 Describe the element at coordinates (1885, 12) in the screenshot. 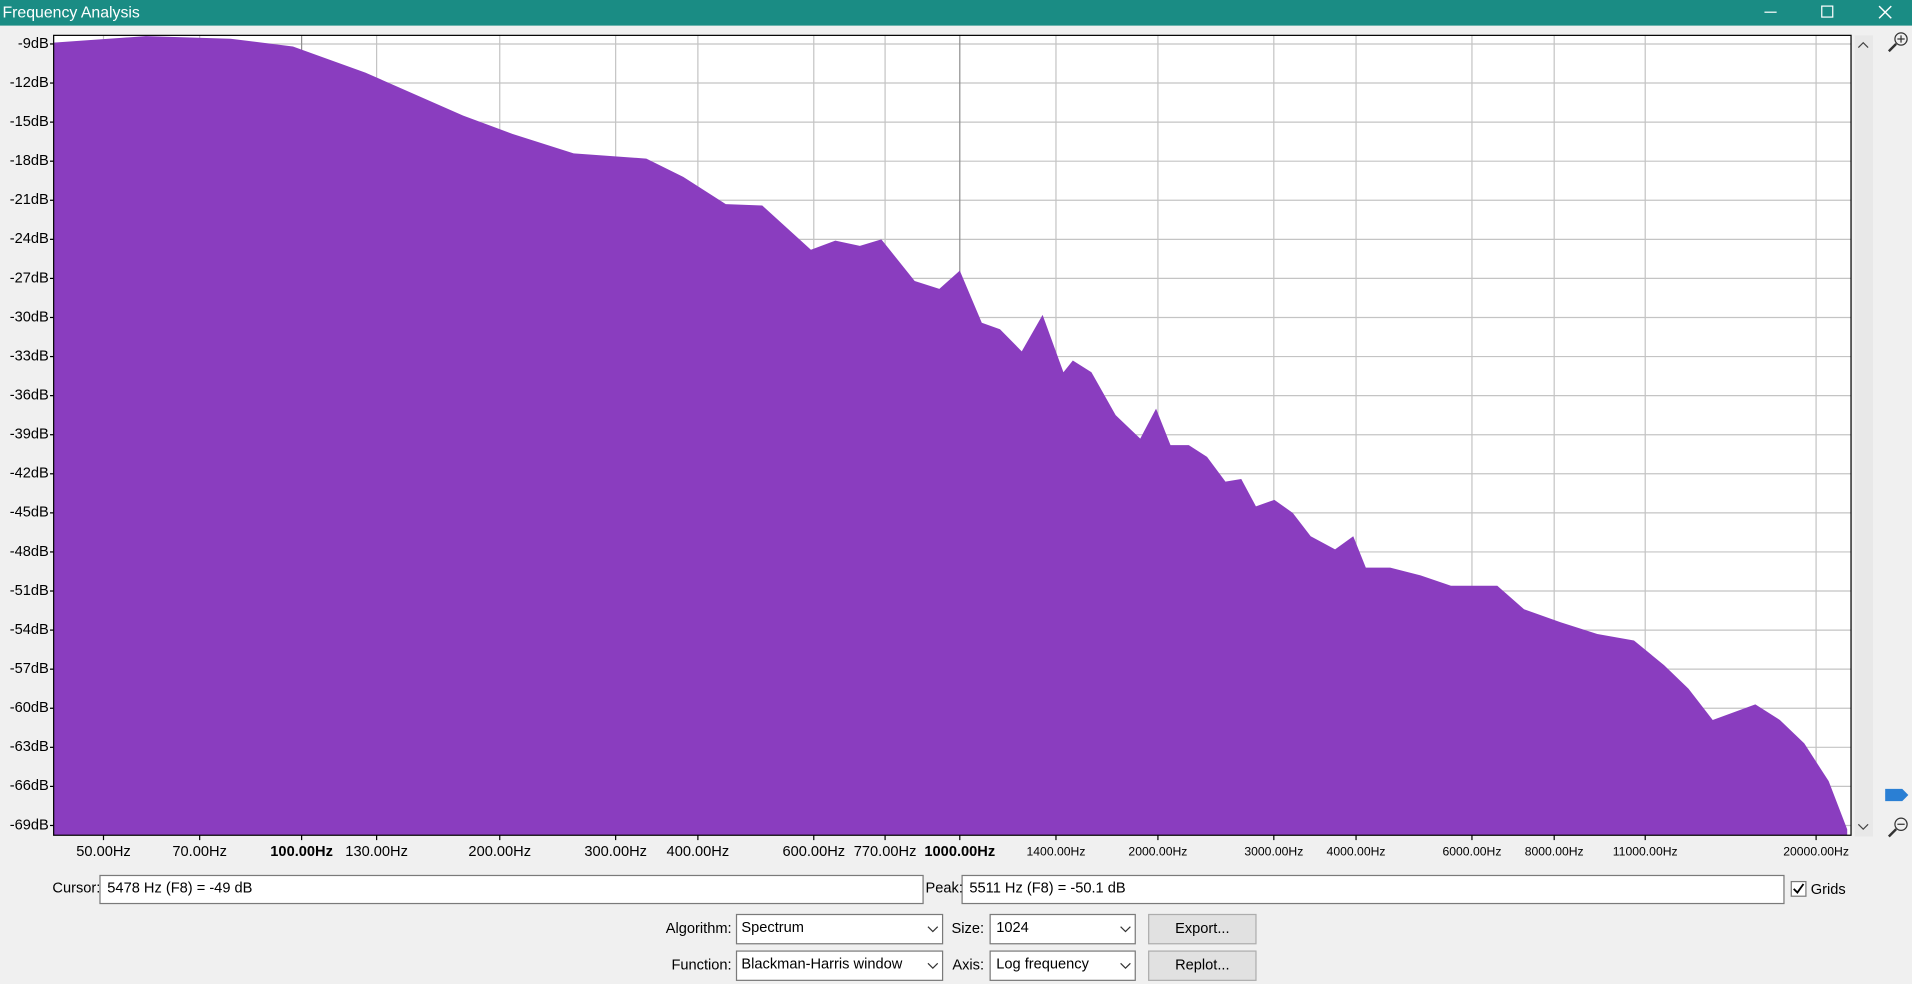

I see `close-button` at that location.